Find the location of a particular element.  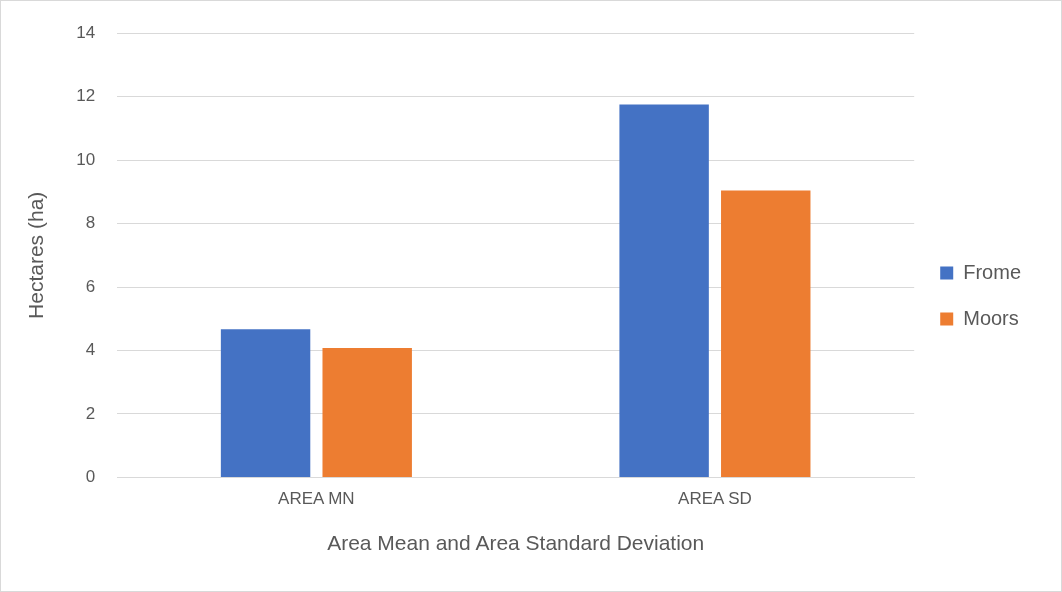

y-tick-label: 14 is located at coordinates (86, 32).